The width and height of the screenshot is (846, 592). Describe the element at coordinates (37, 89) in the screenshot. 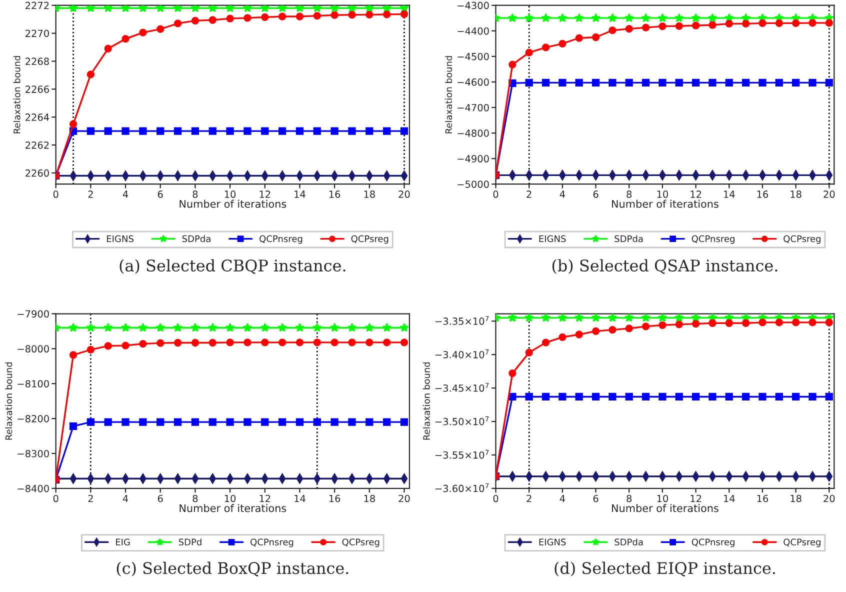

I see `y-tick-label: 2266` at that location.